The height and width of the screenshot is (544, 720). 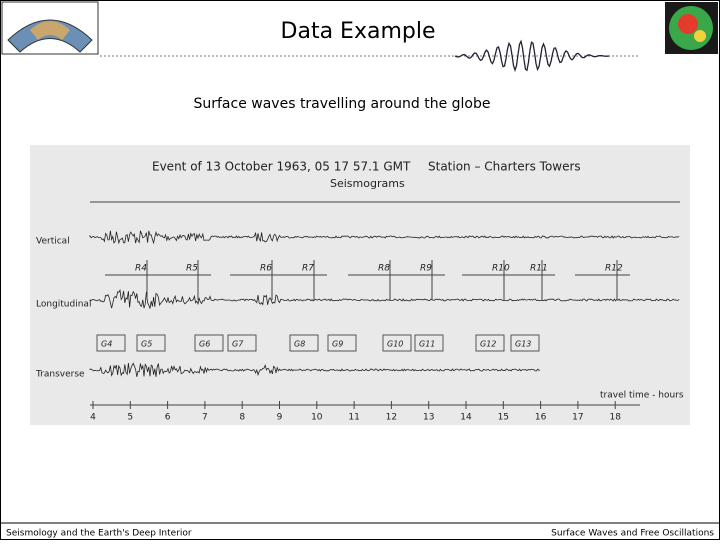 I want to click on rayleigh-label: R6, so click(x=266, y=269).